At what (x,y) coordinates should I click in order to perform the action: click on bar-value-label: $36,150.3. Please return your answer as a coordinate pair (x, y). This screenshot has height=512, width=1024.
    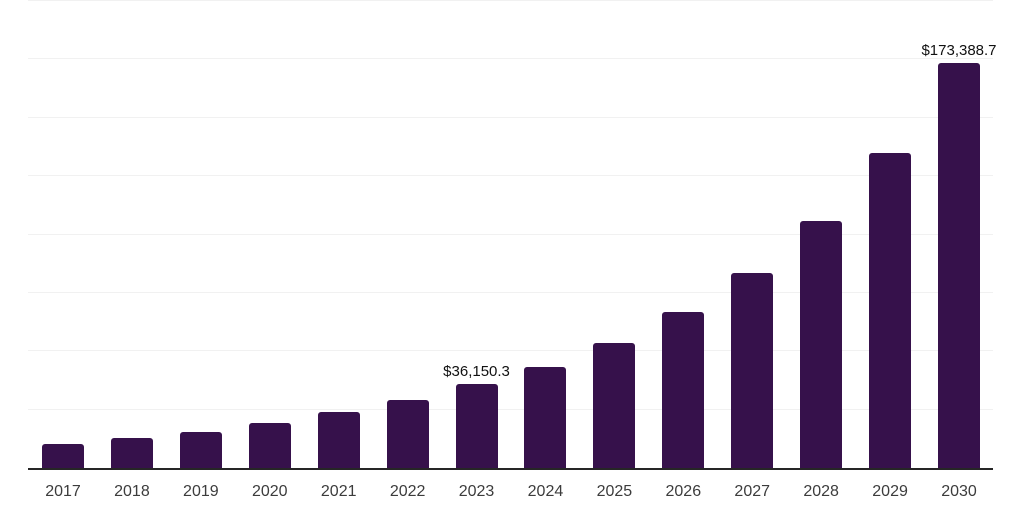
    Looking at the image, I should click on (476, 371).